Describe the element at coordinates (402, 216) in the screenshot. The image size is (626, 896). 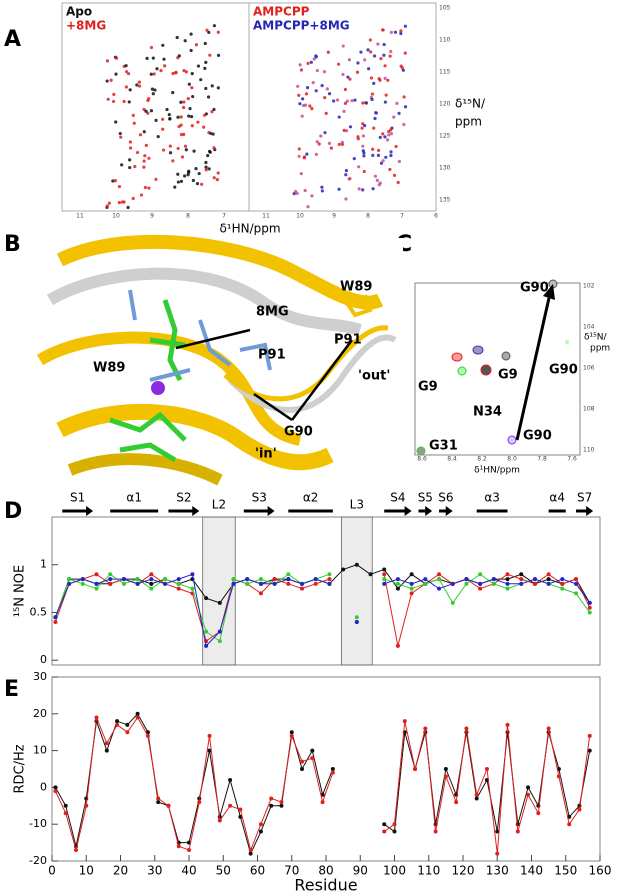
I see `x-tick-label: 7` at that location.